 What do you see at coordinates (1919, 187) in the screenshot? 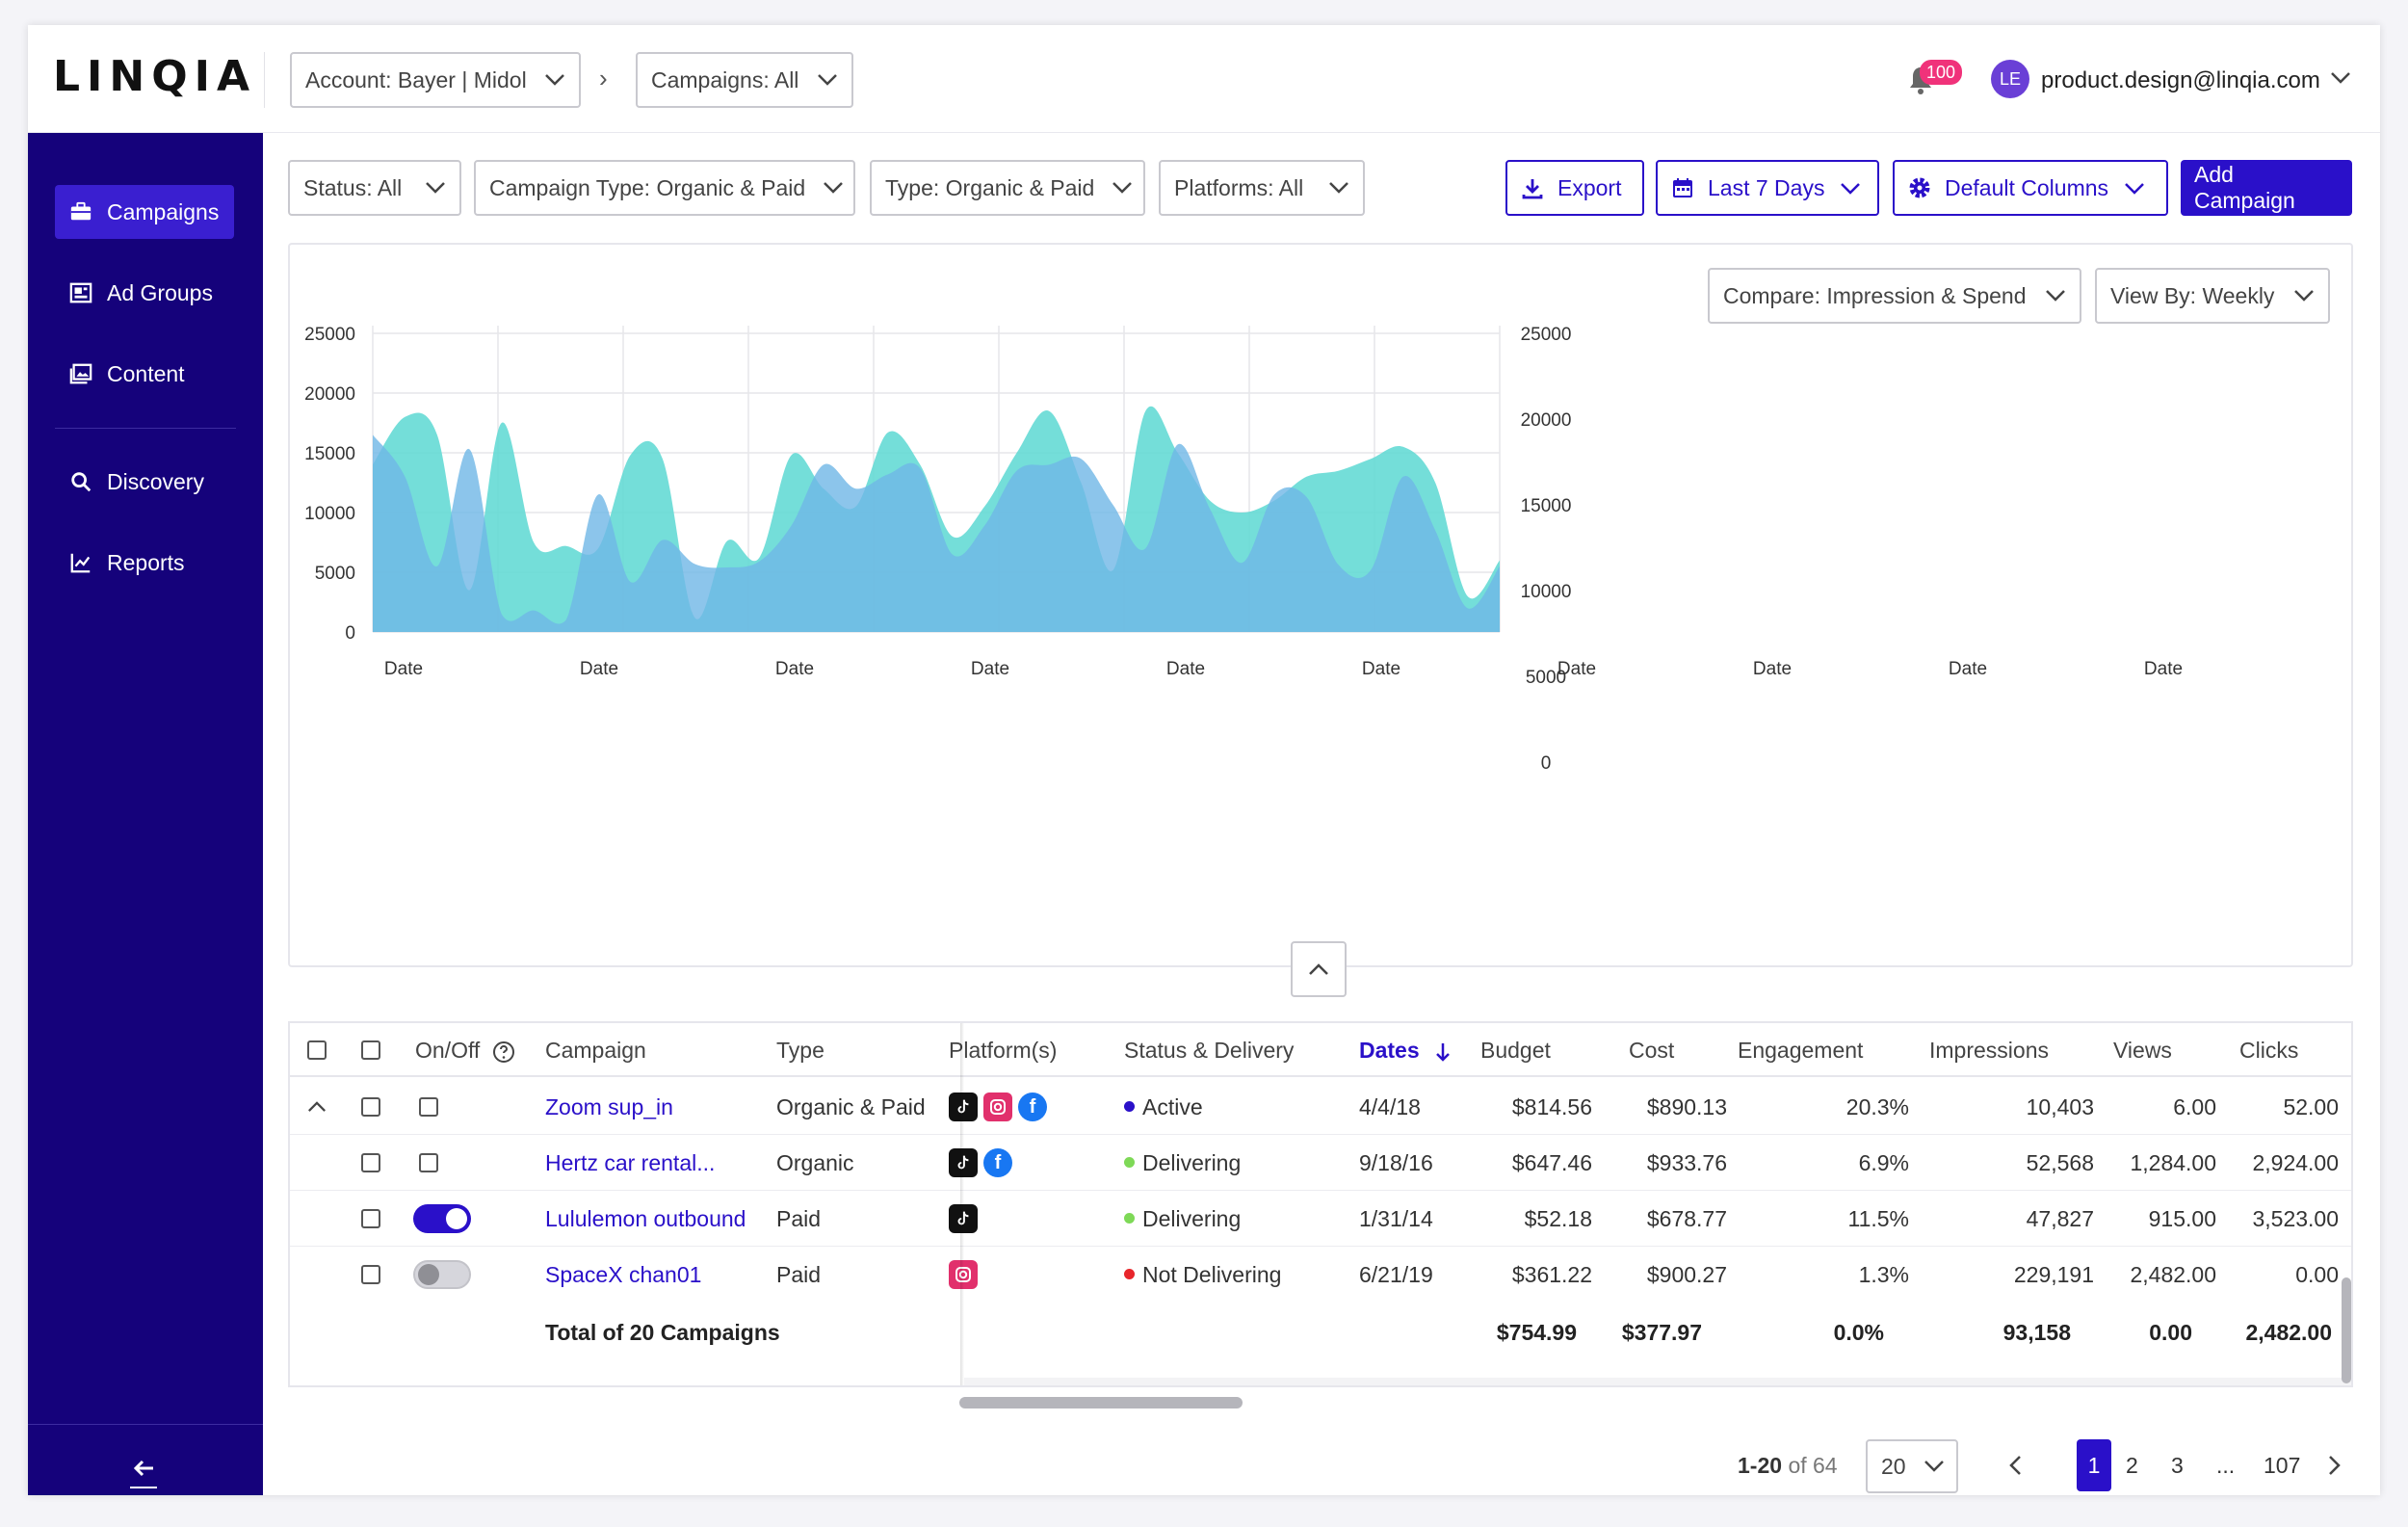
I see `gear-icon` at bounding box center [1919, 187].